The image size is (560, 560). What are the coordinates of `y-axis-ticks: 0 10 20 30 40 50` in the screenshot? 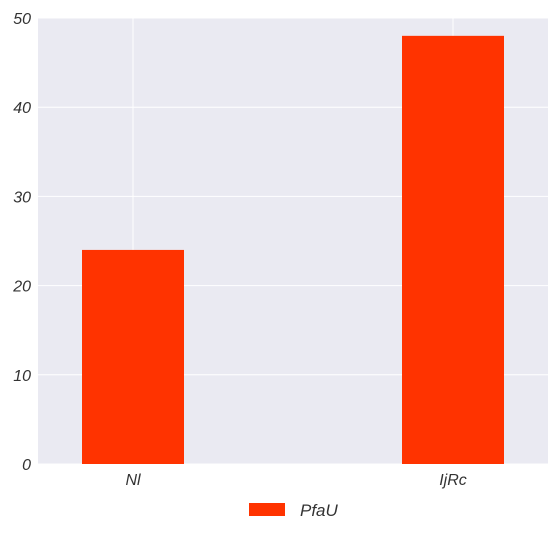 It's located at (21, 242).